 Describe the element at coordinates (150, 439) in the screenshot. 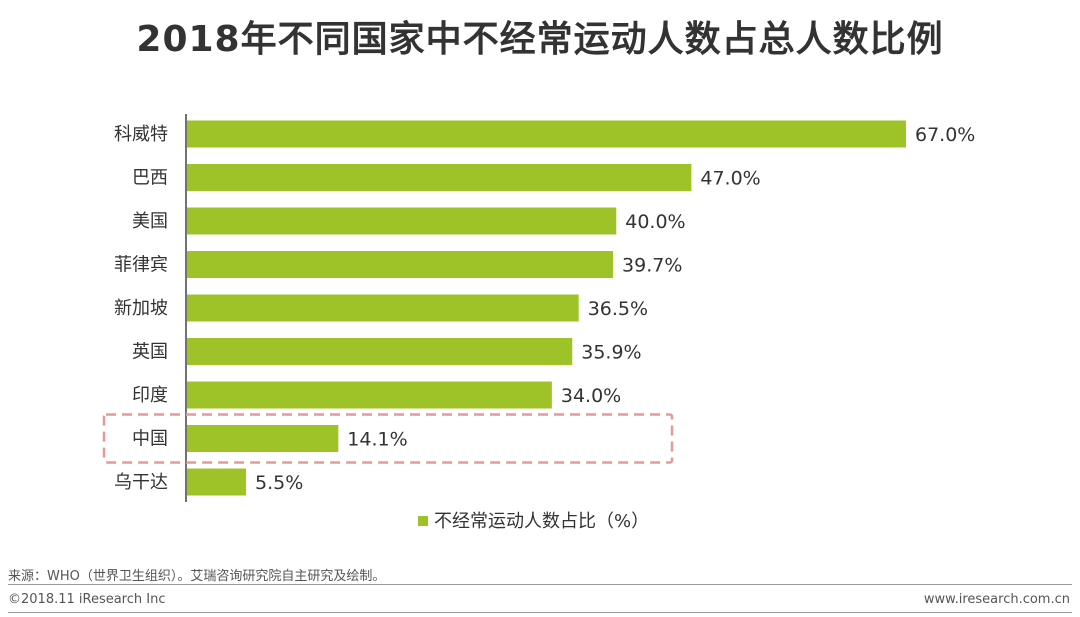

I see `category-label: 中国` at that location.